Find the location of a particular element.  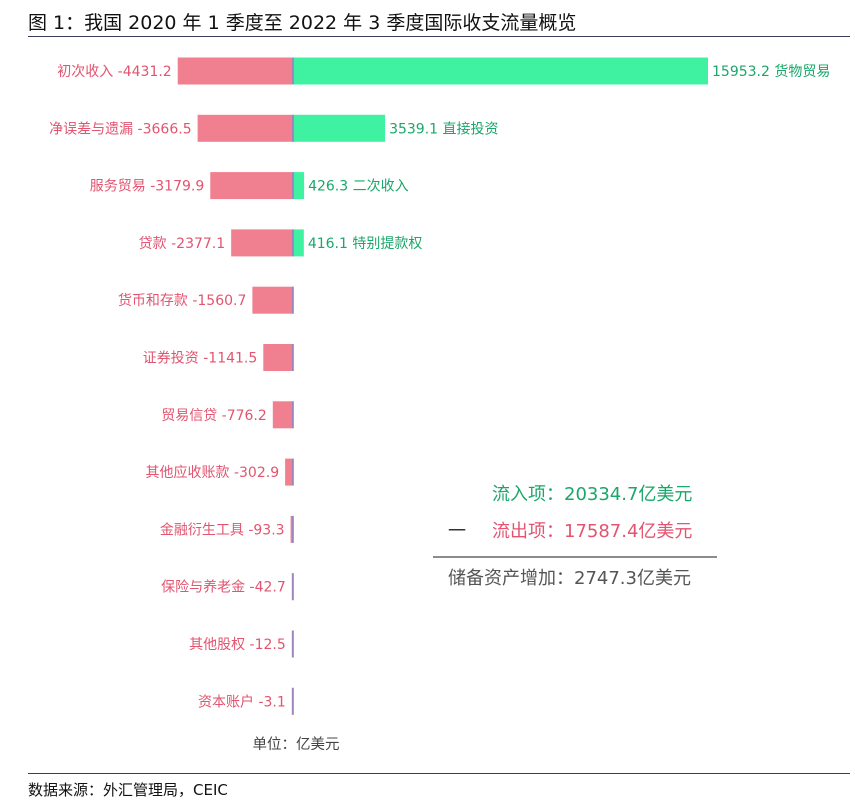

source-note: 数据来源：外汇管理局，CEIC is located at coordinates (128, 790).